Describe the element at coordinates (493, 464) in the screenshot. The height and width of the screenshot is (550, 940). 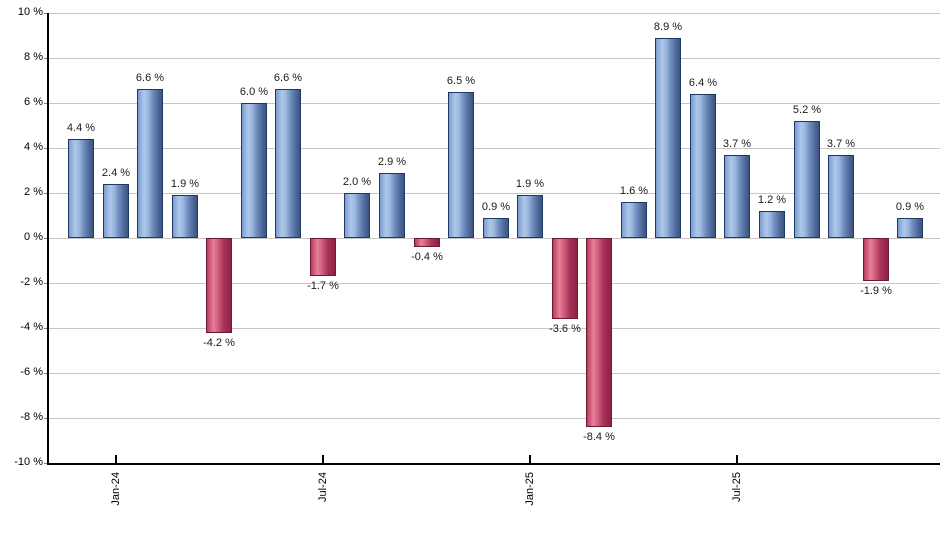
I see `x-axis-line` at that location.